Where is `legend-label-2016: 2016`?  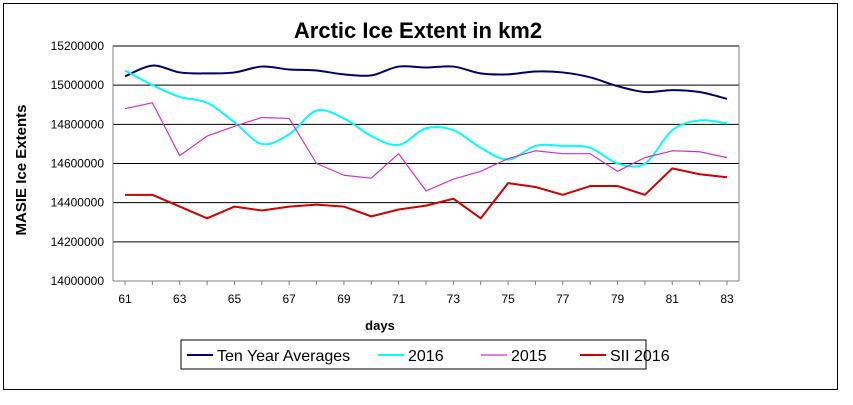
legend-label-2016: 2016 is located at coordinates (426, 356).